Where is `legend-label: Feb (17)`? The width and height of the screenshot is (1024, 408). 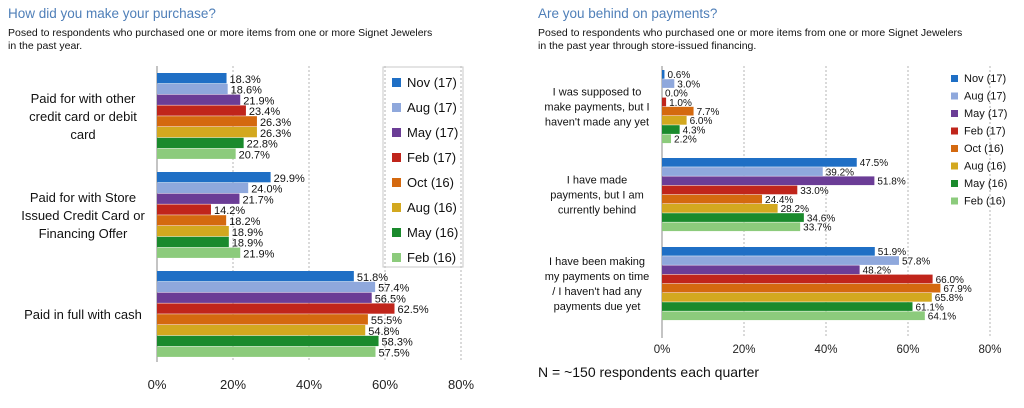 legend-label: Feb (17) is located at coordinates (431, 157).